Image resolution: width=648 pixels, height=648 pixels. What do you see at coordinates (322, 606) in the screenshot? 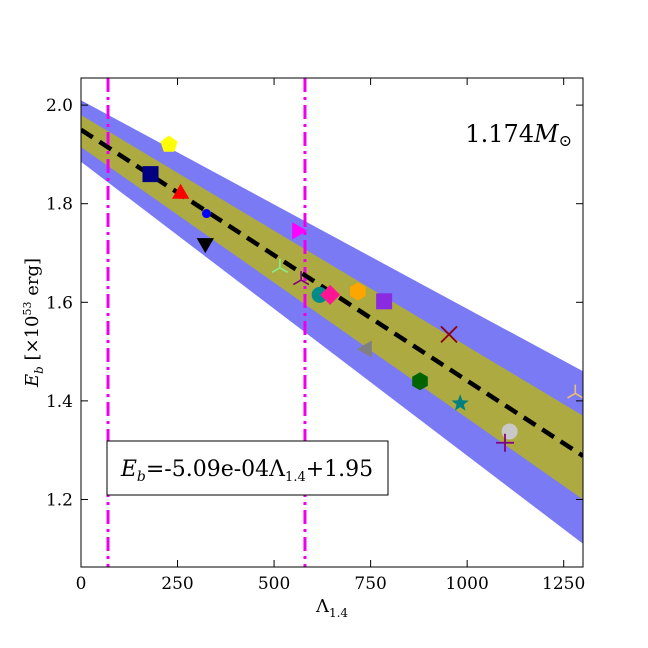
I see `x-axis-label-main: Λ` at bounding box center [322, 606].